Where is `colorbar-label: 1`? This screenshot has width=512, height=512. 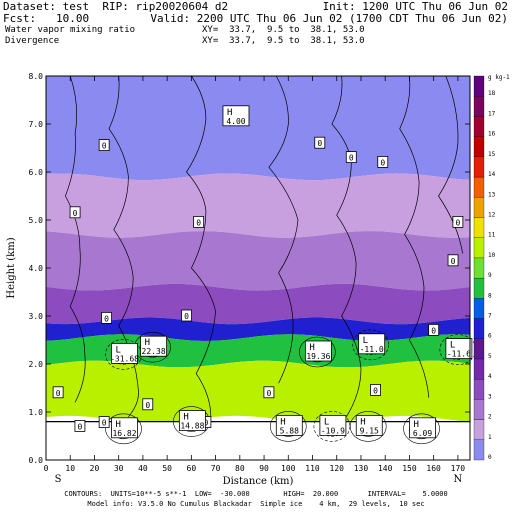 colorbar-label: 1 is located at coordinates (490, 437).